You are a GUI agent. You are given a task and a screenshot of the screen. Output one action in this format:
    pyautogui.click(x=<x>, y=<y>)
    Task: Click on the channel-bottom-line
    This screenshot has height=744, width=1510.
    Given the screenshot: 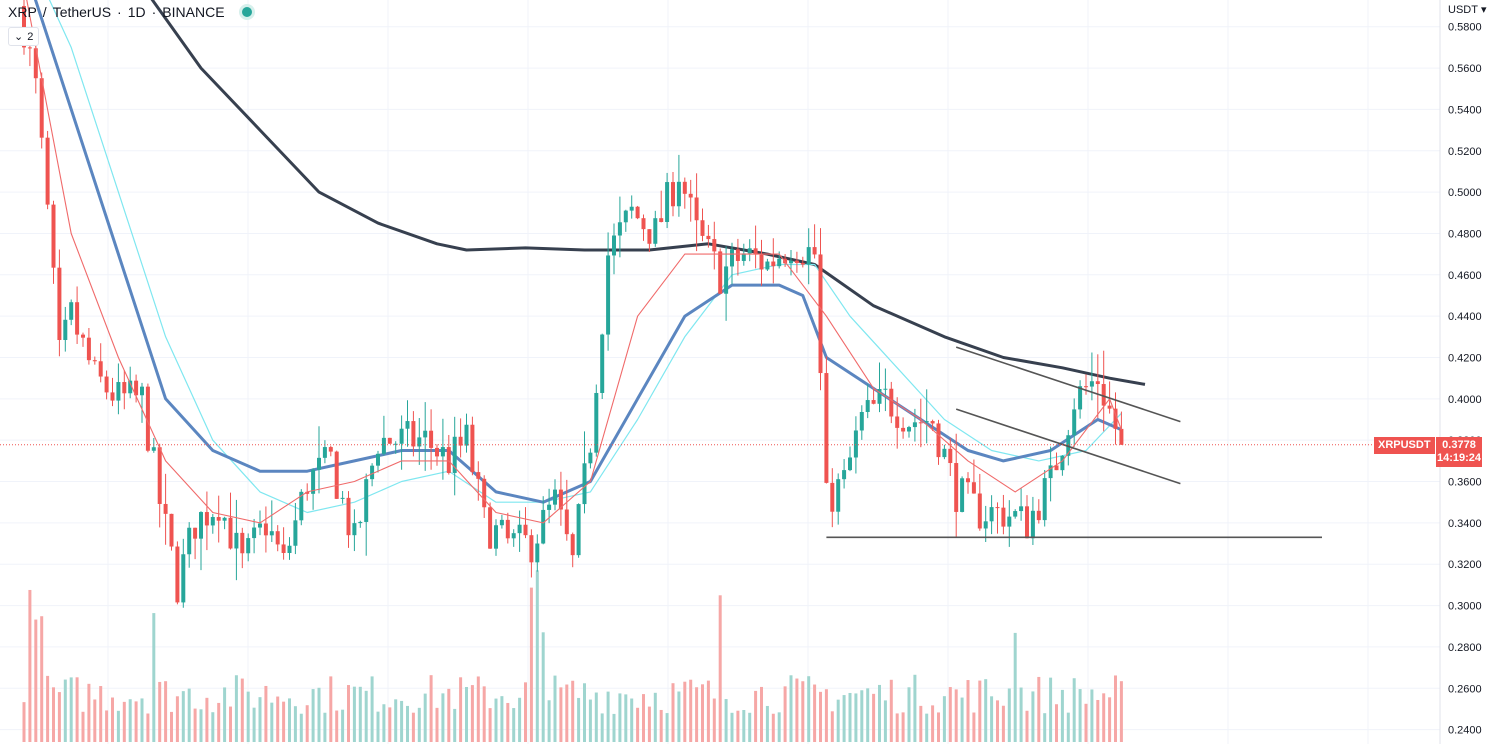 What is the action you would take?
    pyautogui.click(x=1068, y=446)
    